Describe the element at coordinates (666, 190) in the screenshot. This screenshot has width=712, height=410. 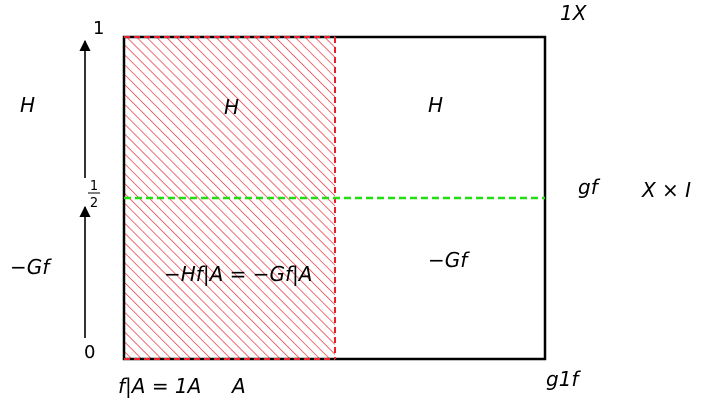
I see `label-far-right: X × I` at that location.